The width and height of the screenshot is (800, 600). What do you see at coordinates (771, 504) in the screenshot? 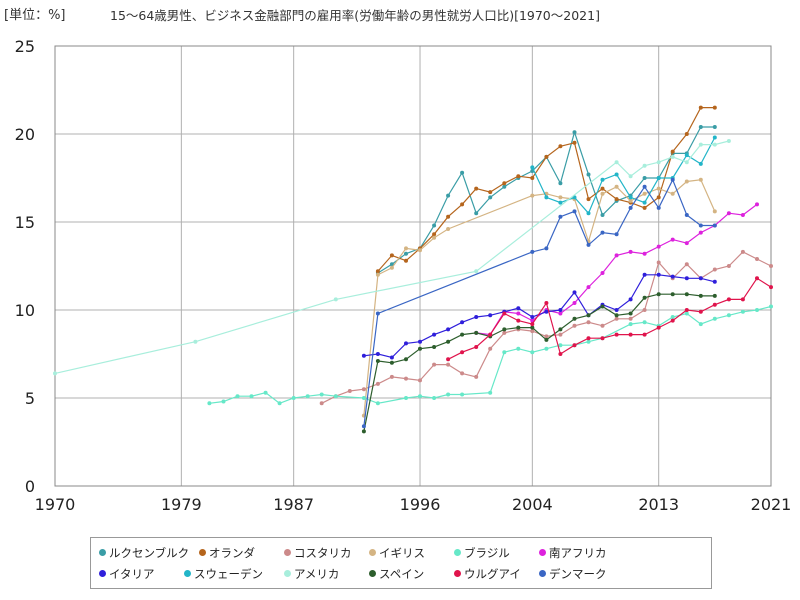
I see `x-tick-label: 2021` at bounding box center [771, 504].